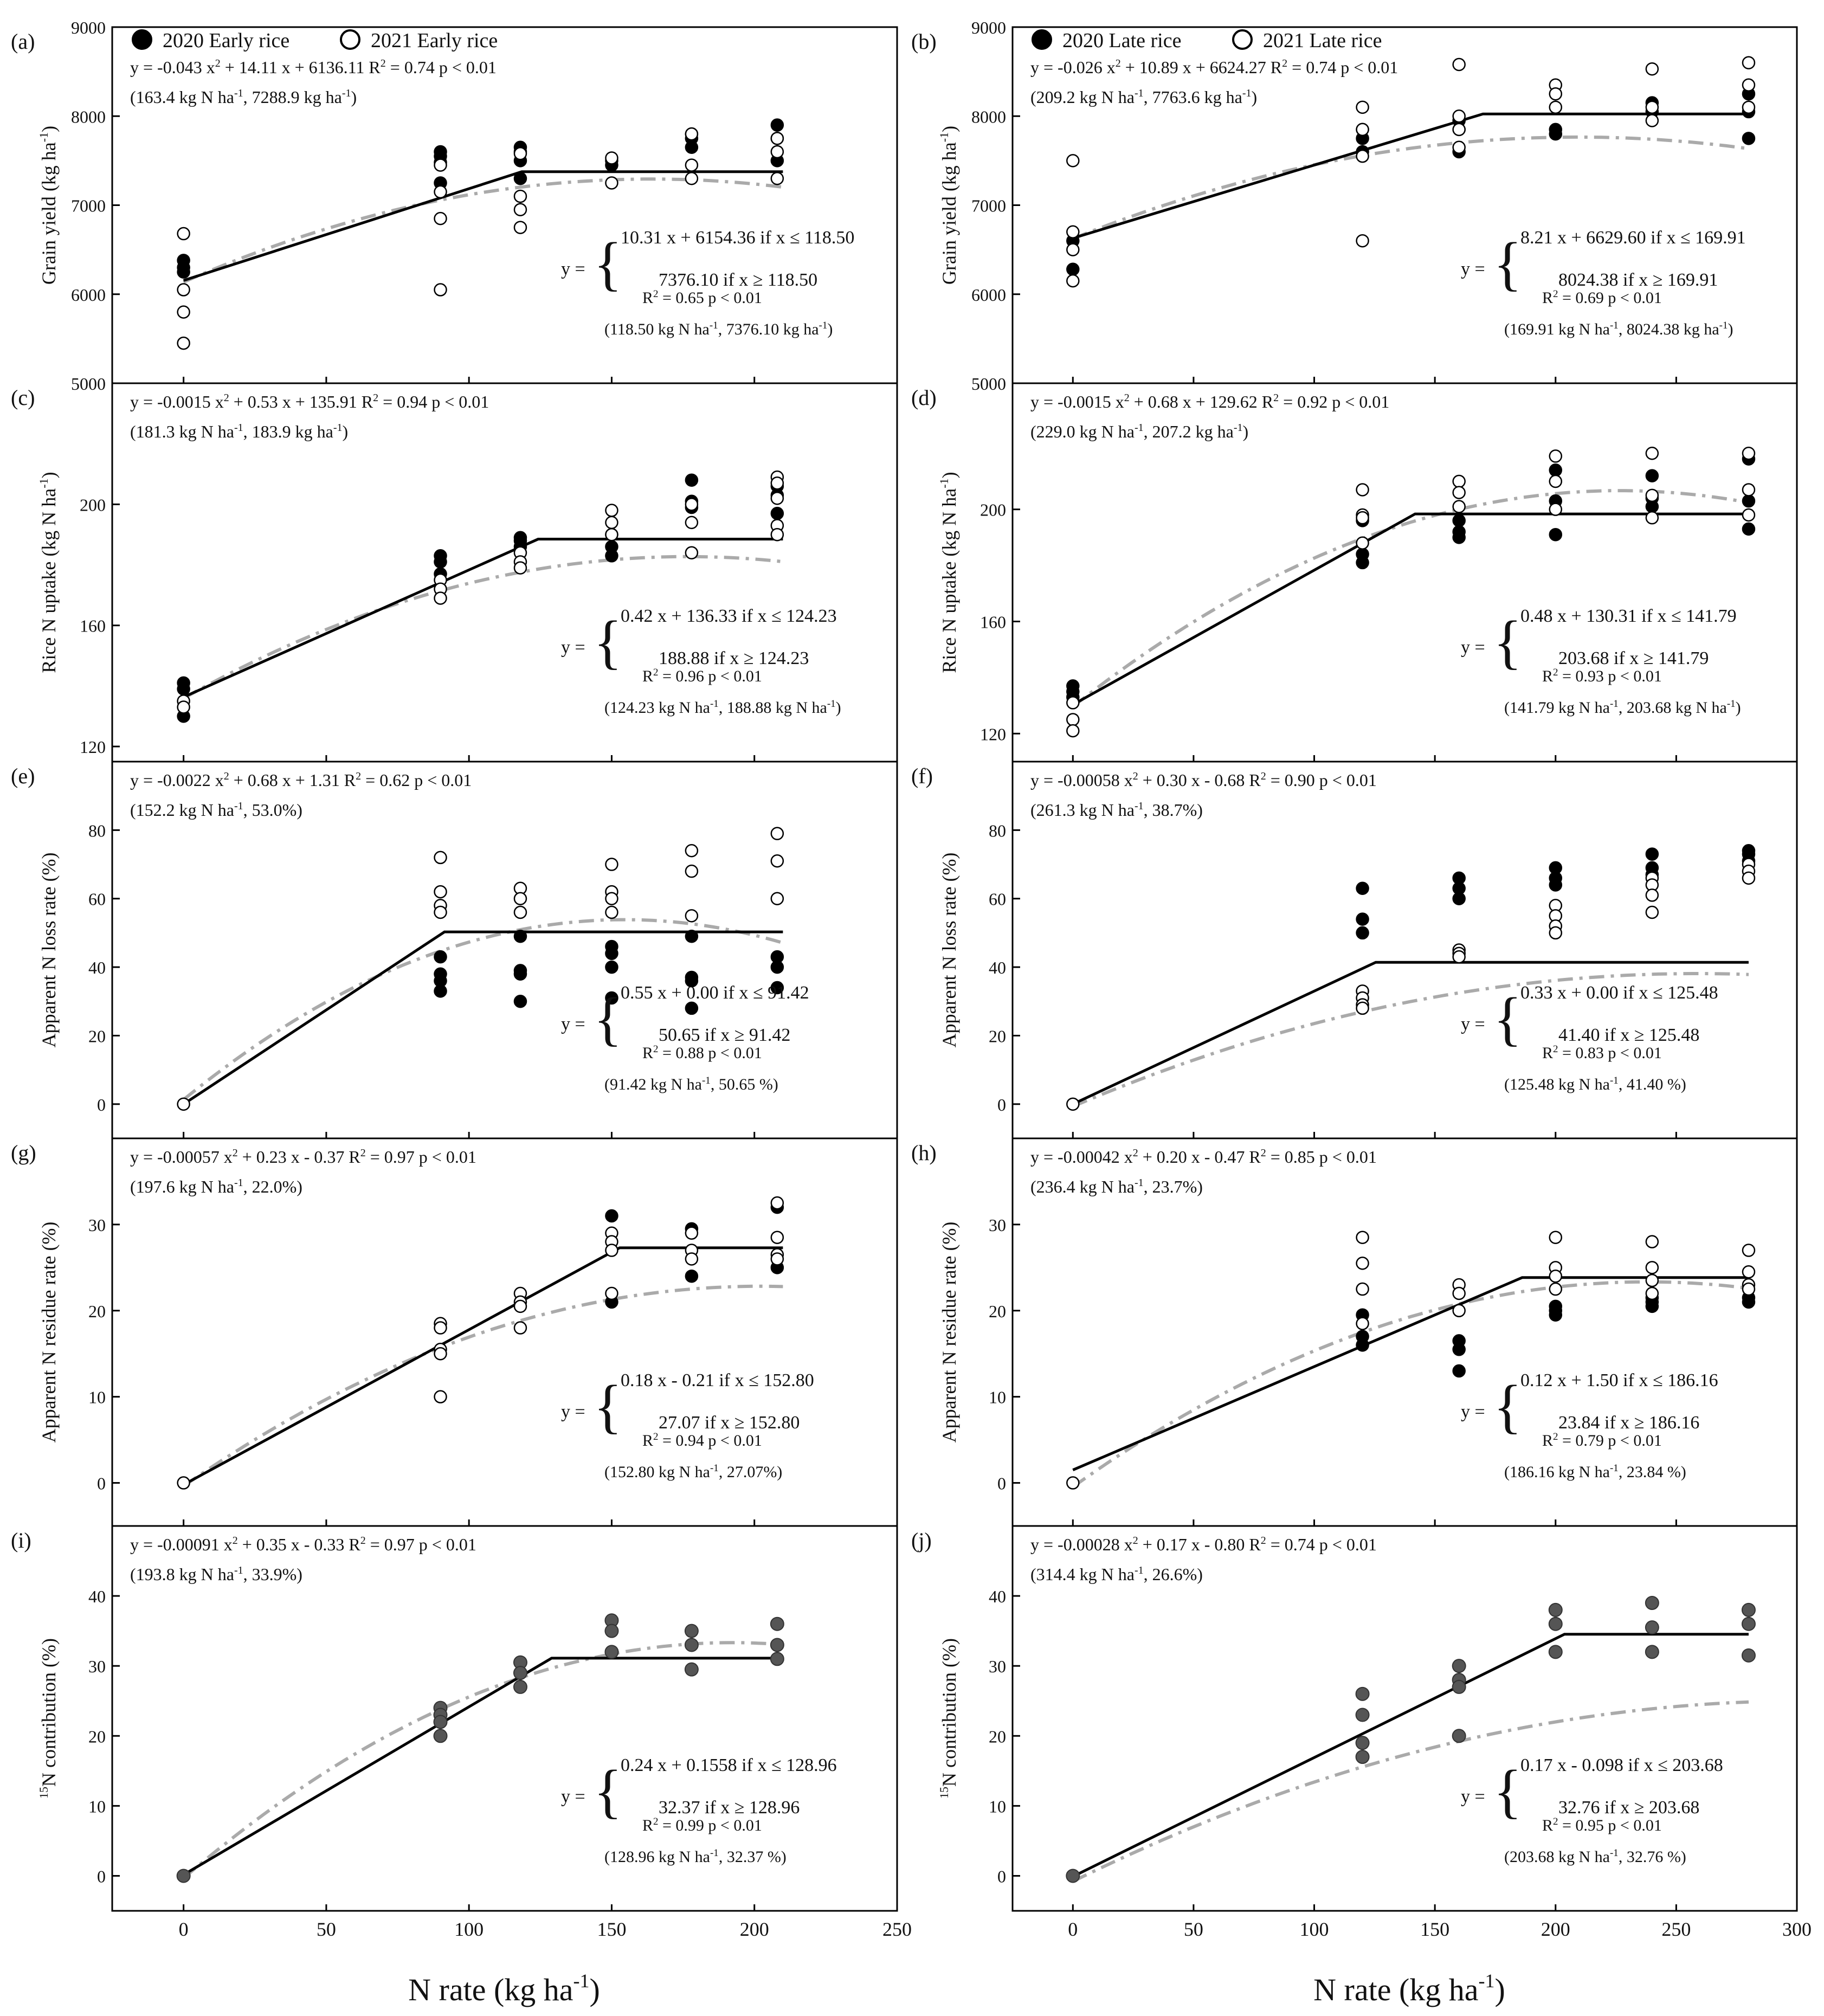 This screenshot has width=1824, height=2016. I want to click on piecewise-line-2: 41.40 if x ≥ 125.48, so click(1628, 1035).